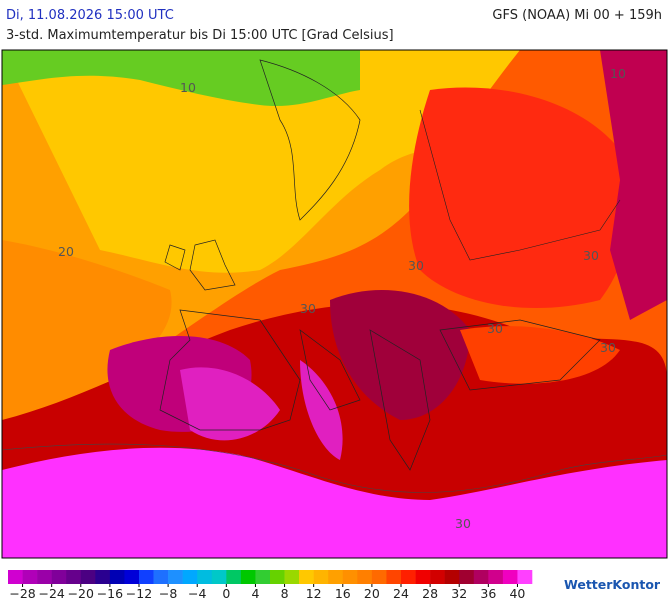 The image size is (669, 604). I want to click on tick-label: −12, so click(139, 593).